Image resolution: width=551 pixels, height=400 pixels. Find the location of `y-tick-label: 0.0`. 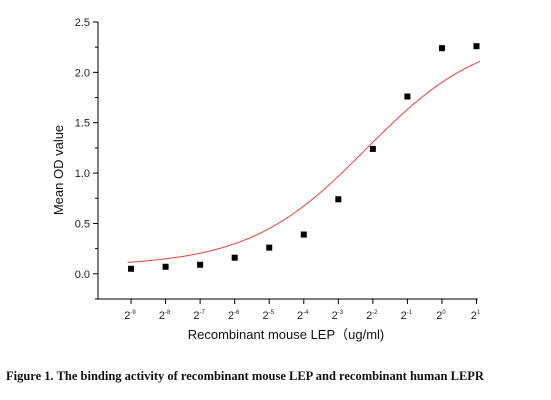

y-tick-label: 0.0 is located at coordinates (82, 275).